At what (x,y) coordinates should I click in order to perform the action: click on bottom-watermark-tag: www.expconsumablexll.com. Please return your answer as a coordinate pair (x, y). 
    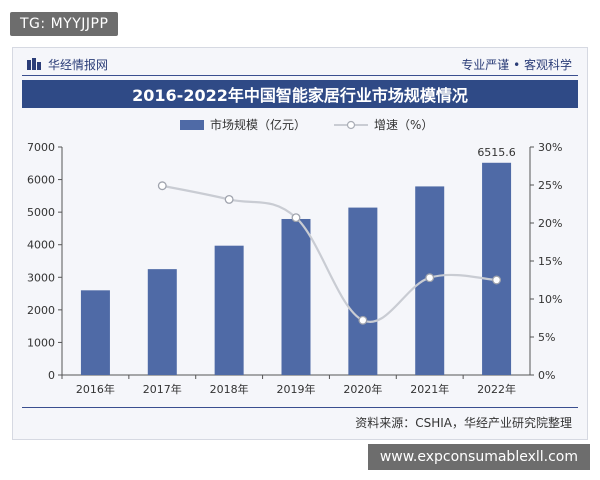
    Looking at the image, I should click on (478, 457).